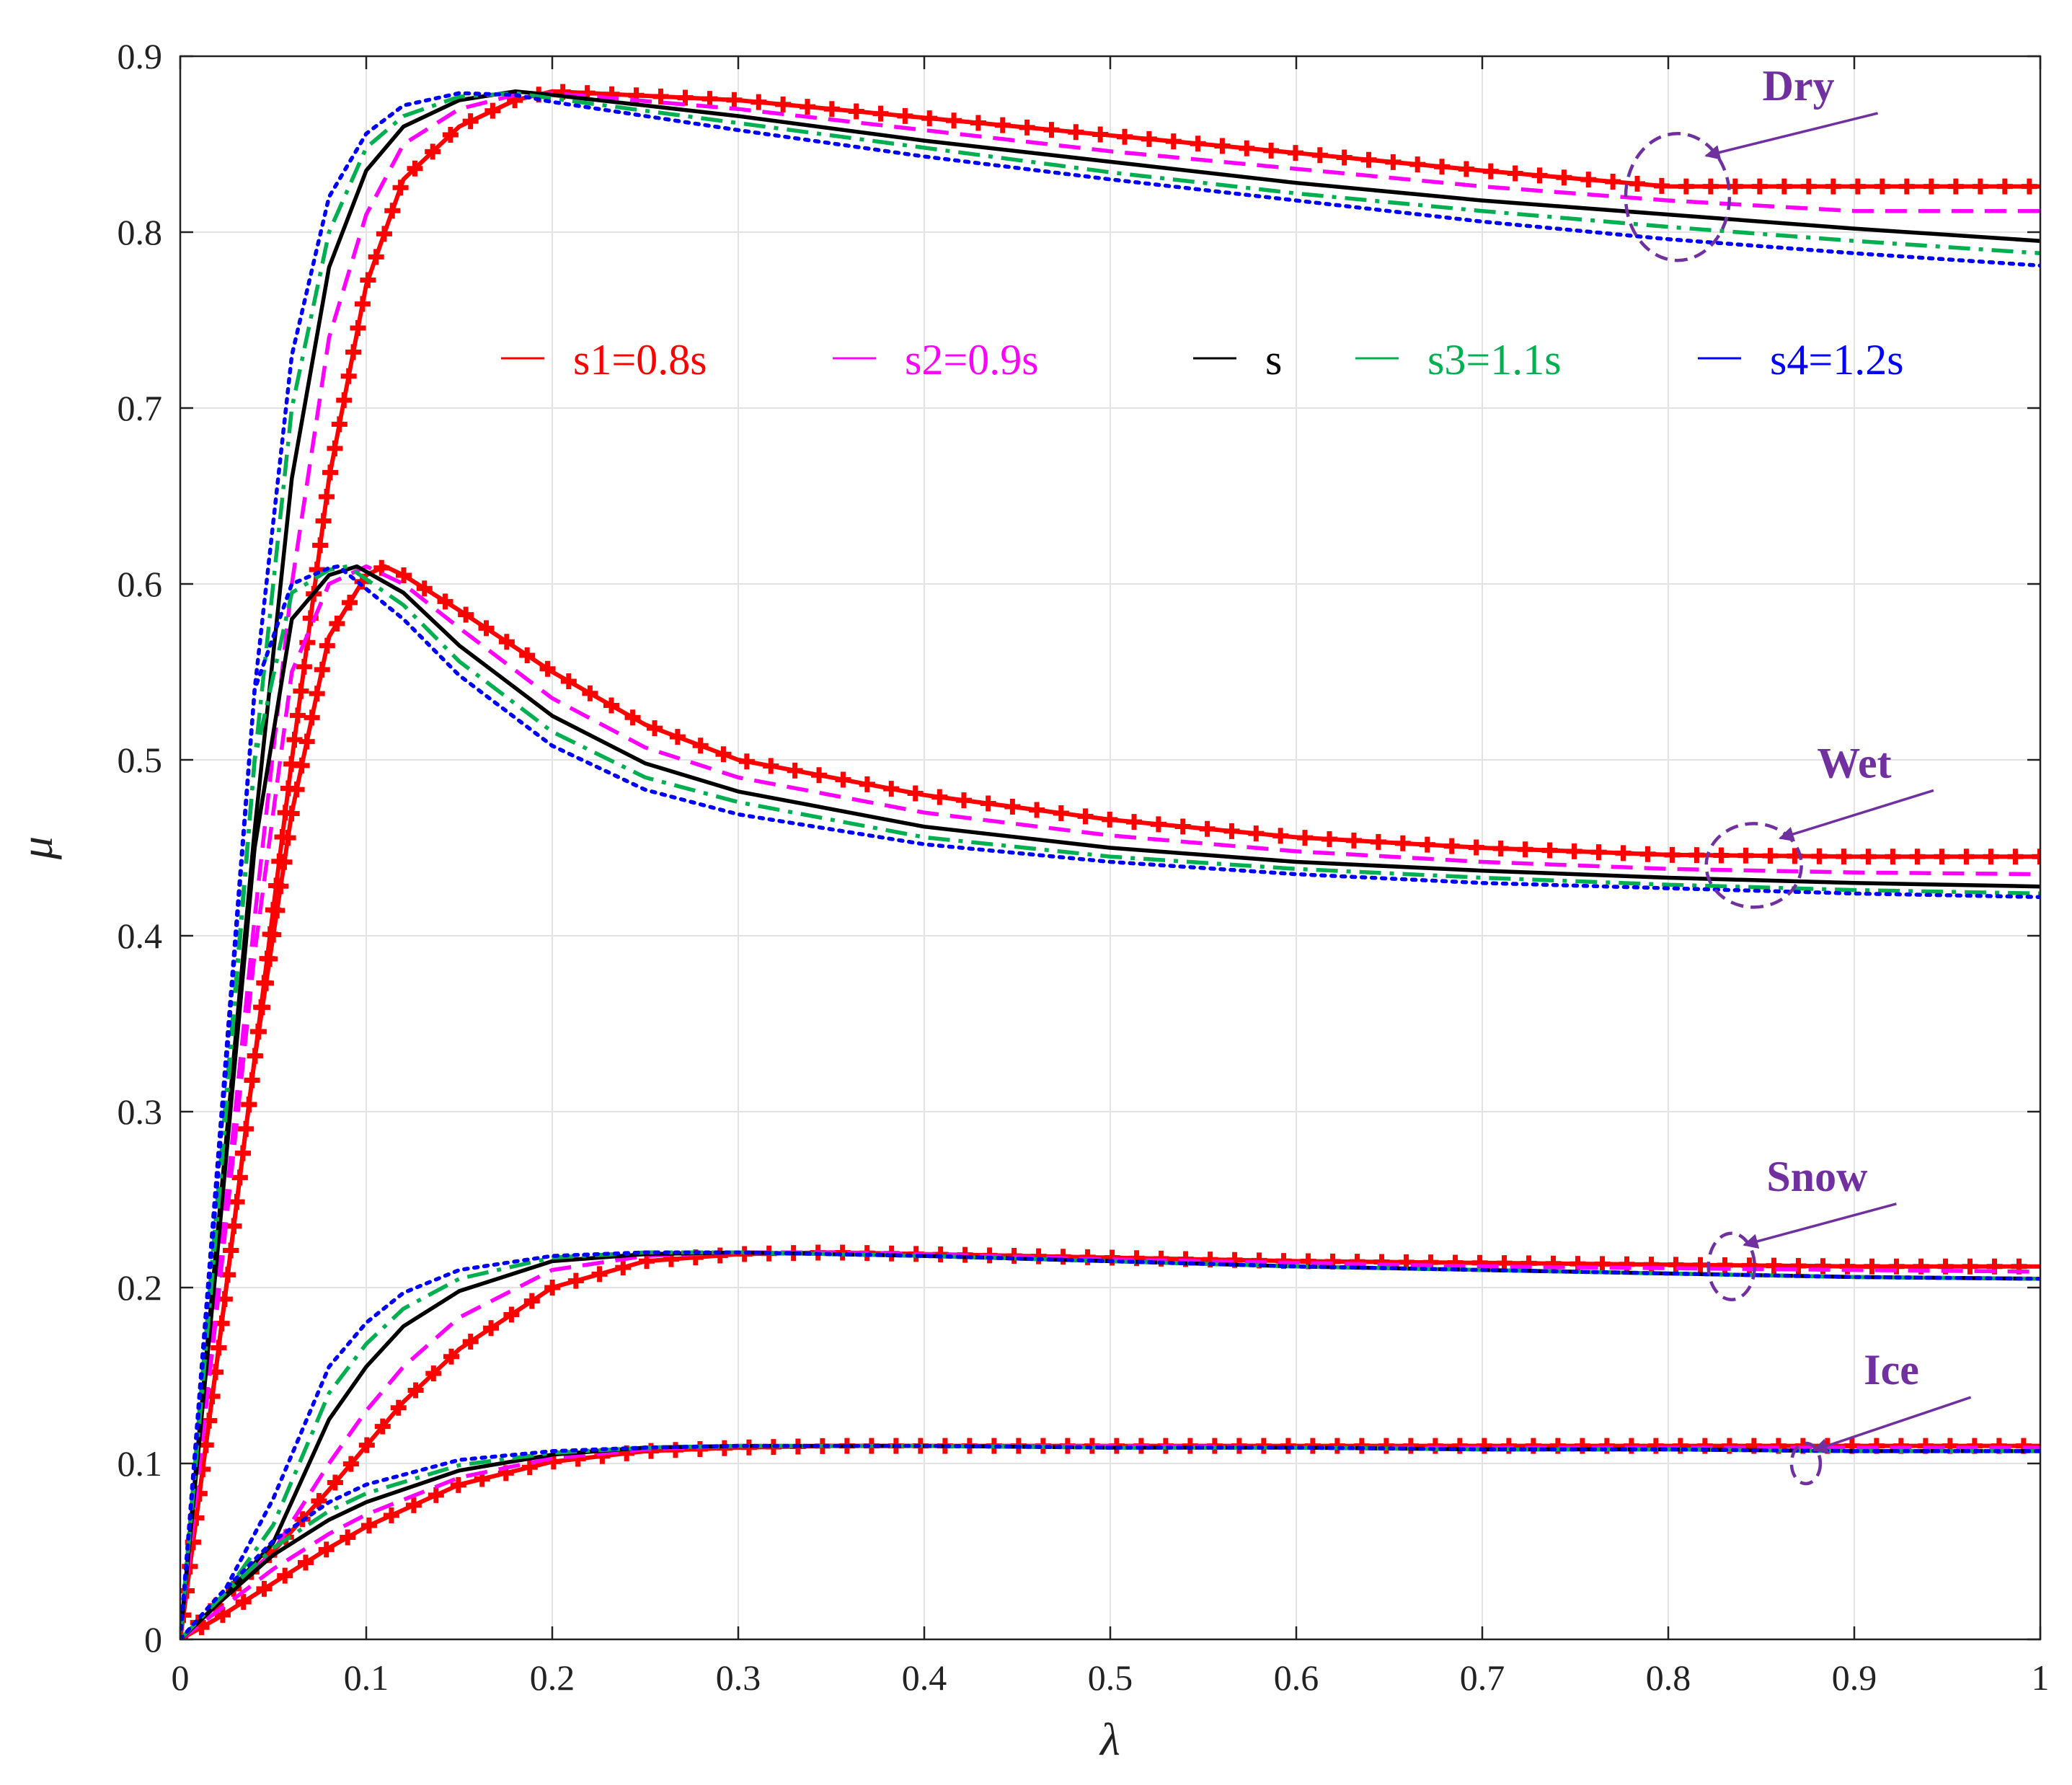 Image resolution: width=2072 pixels, height=1785 pixels. I want to click on x-tick-label-10: 1, so click(2041, 1677).